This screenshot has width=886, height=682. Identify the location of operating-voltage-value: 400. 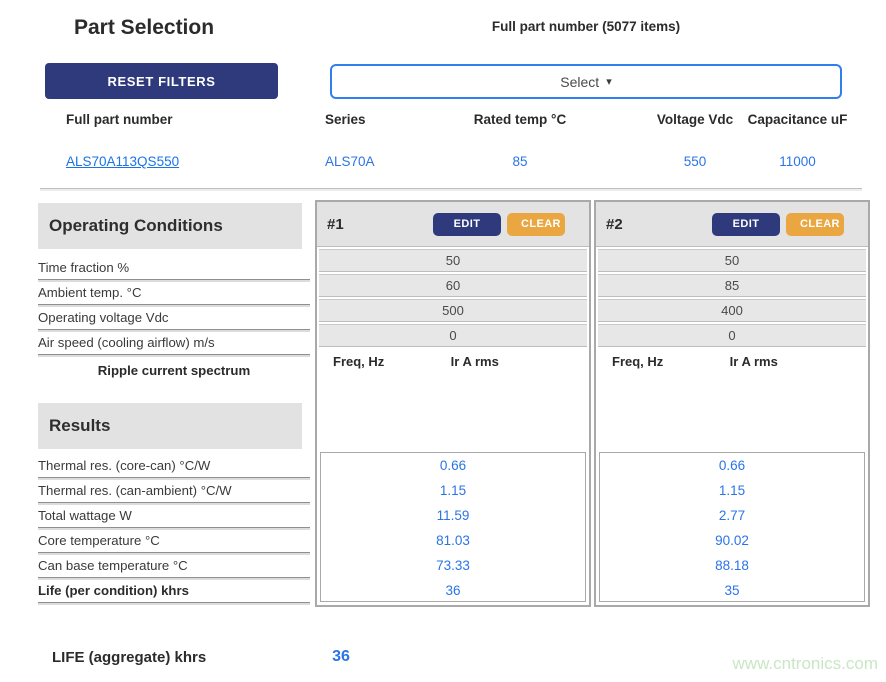
(732, 310).